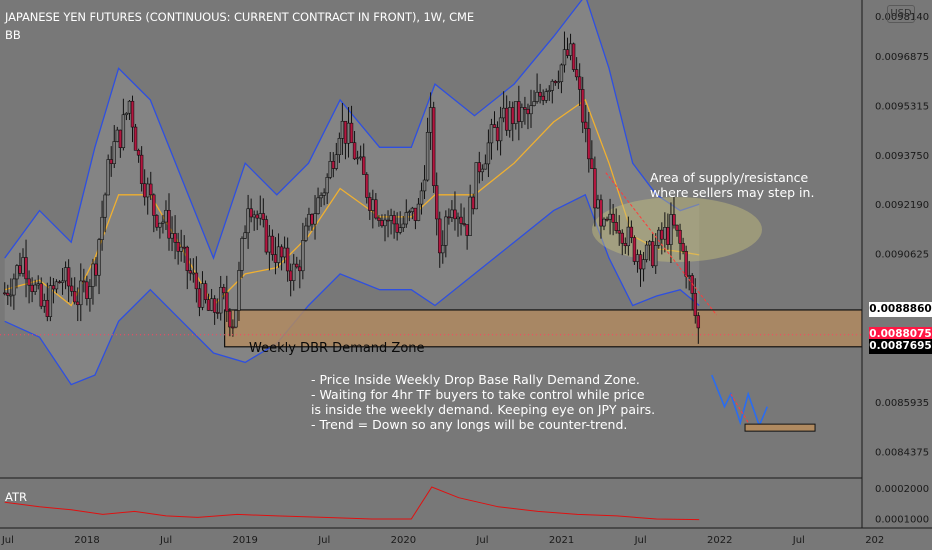 This screenshot has height=550, width=932. Describe the element at coordinates (466, 539) in the screenshot. I see `time-axis` at that location.